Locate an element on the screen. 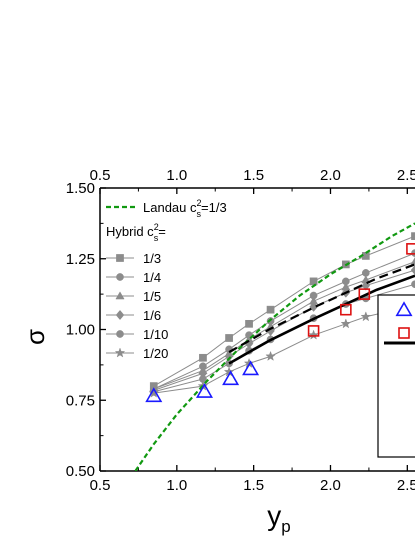 The image size is (415, 537). legend-hybrid-label: Hybrid c2 s= is located at coordinates (136, 232).